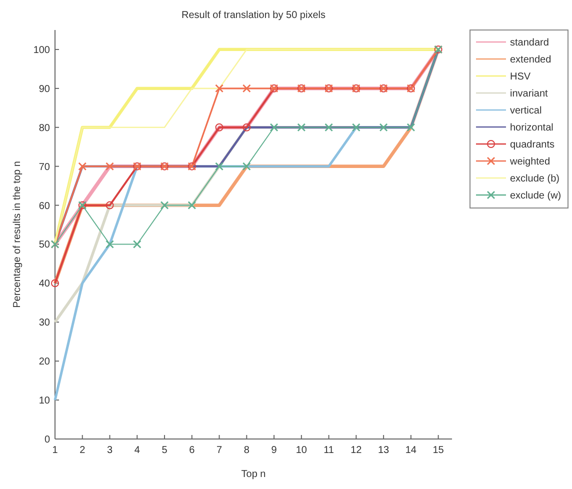 This screenshot has height=489, width=572. Describe the element at coordinates (532, 128) in the screenshot. I see `legend-label: horizontal` at that location.